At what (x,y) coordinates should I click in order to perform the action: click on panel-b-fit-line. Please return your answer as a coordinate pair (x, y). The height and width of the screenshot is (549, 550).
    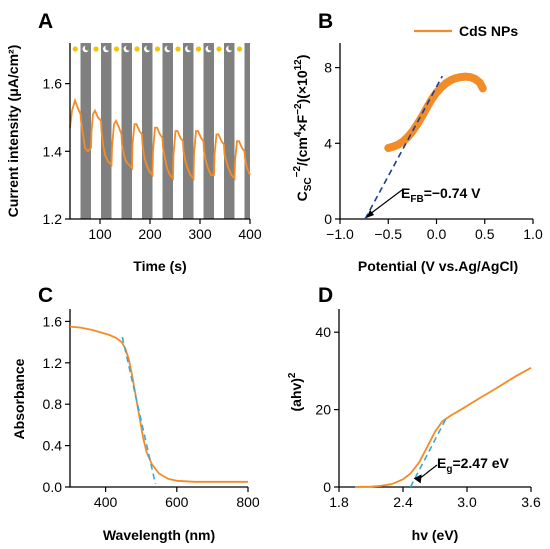
    Looking at the image, I should click on (403, 147).